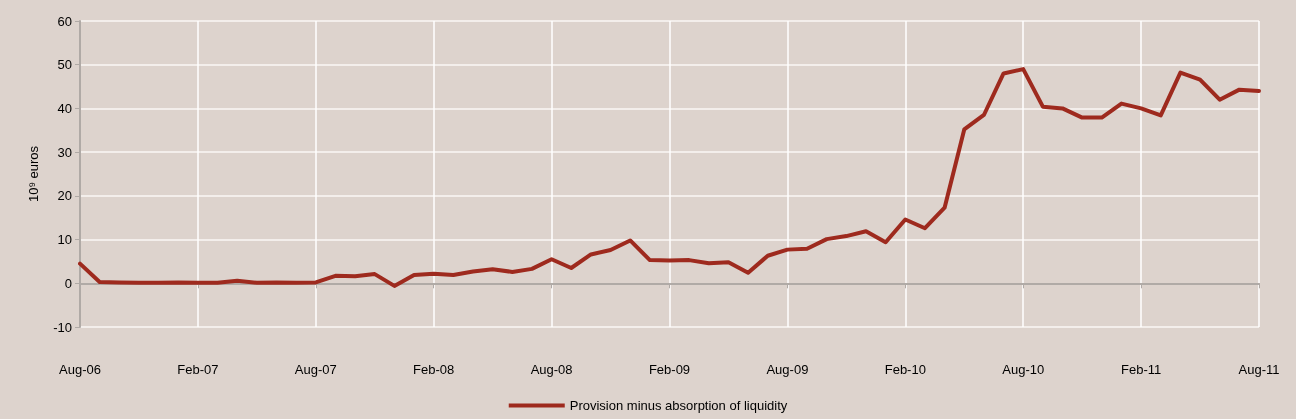  I want to click on x-tick-label: Aug-11, so click(1259, 369).